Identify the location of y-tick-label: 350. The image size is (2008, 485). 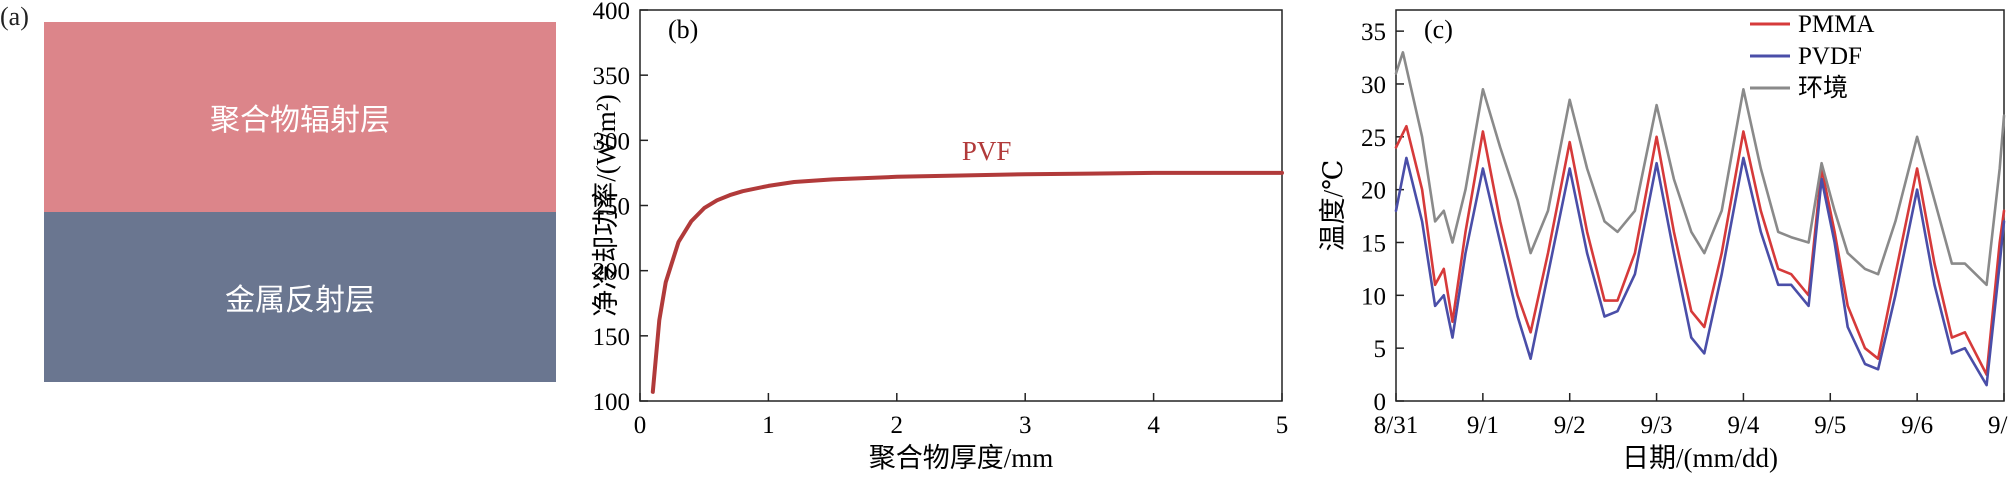
(612, 76).